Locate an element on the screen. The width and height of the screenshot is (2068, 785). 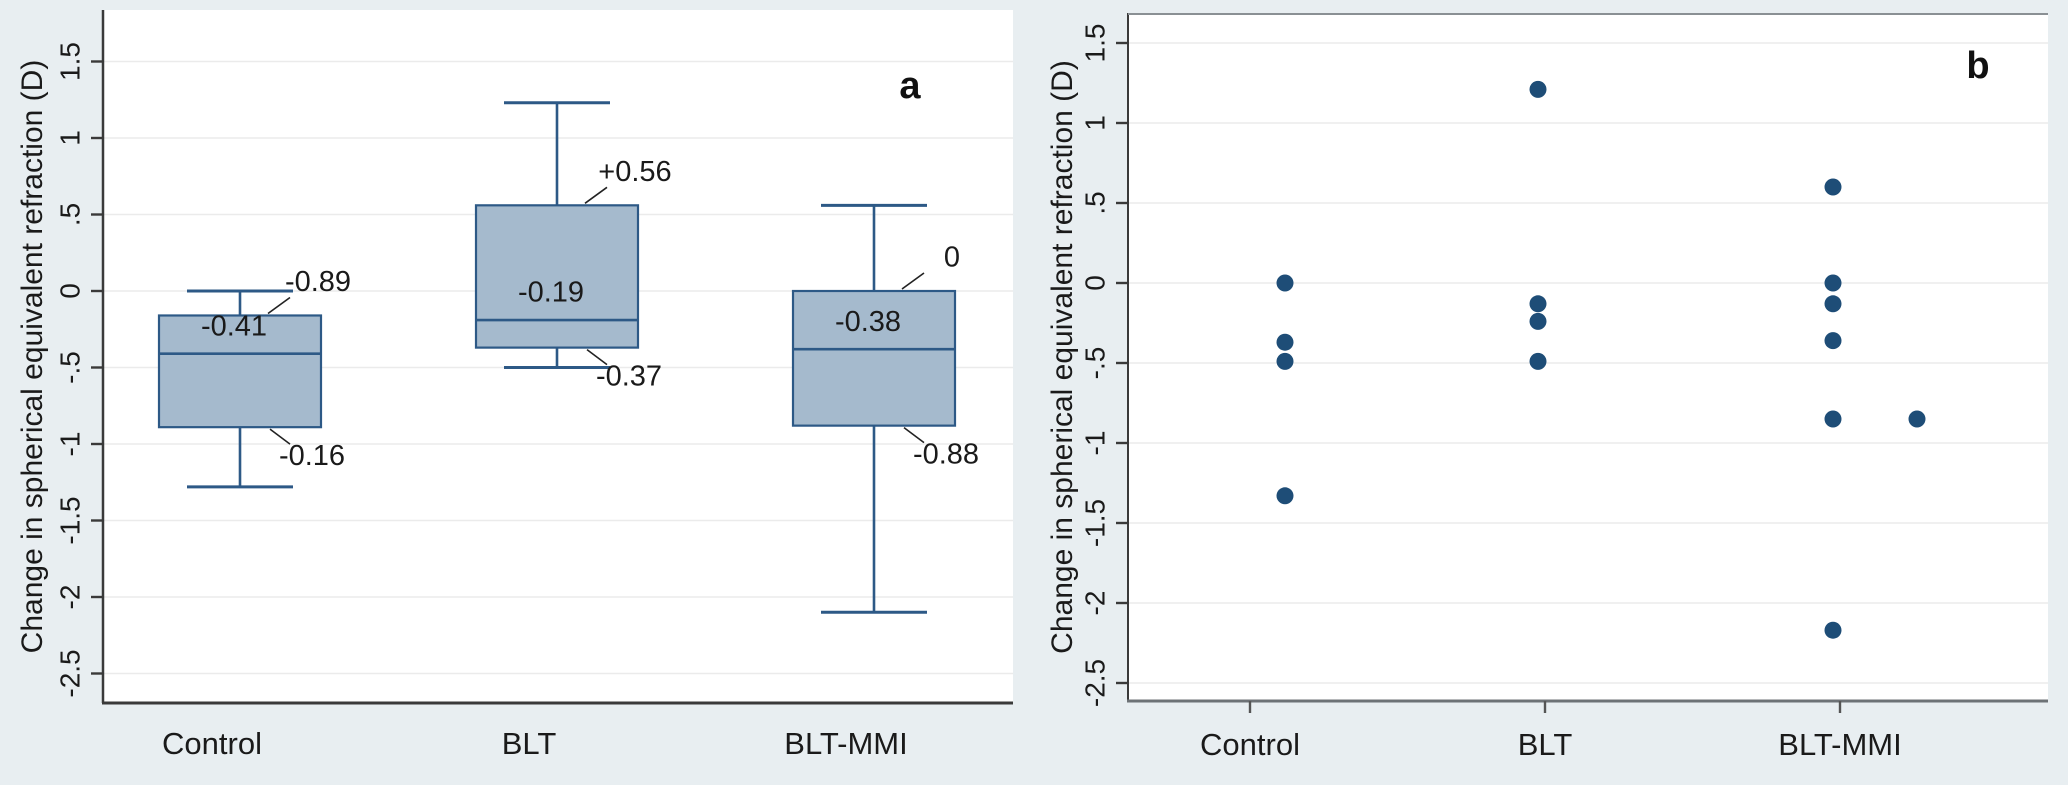
dots-BLT is located at coordinates (1538, 225).